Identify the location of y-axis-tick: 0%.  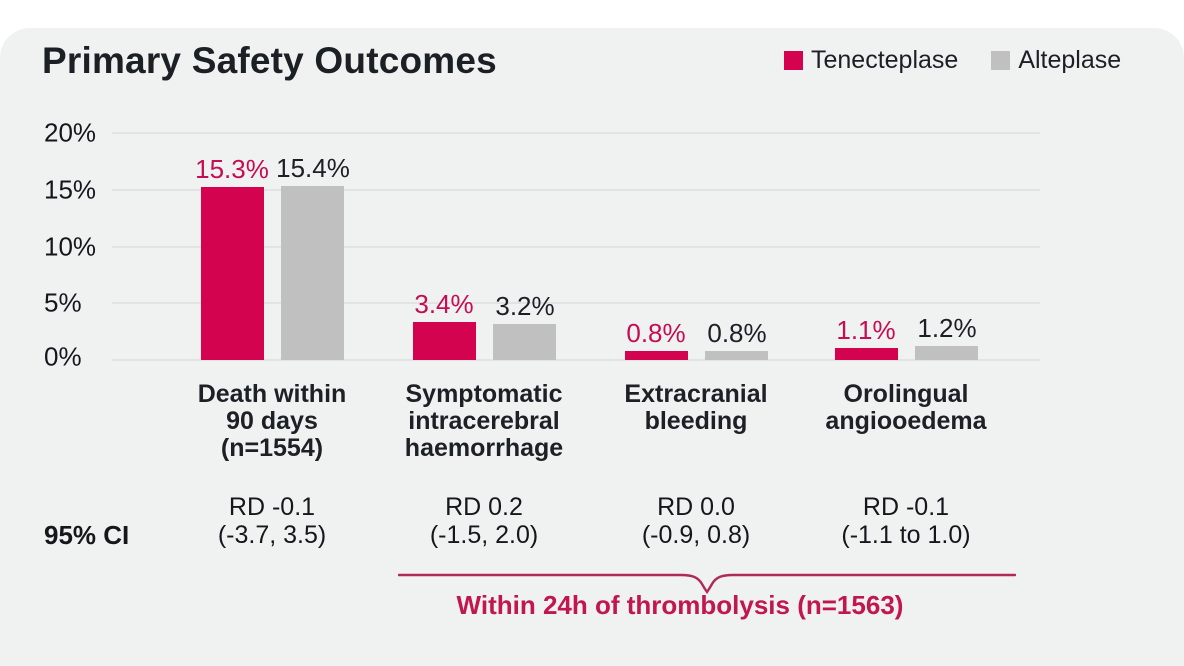
(63, 356).